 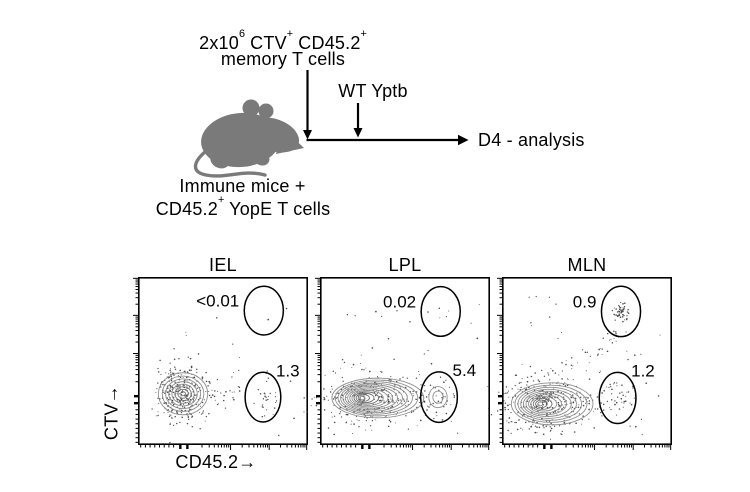 What do you see at coordinates (373, 91) in the screenshot?
I see `infection-label: WT Yptb` at bounding box center [373, 91].